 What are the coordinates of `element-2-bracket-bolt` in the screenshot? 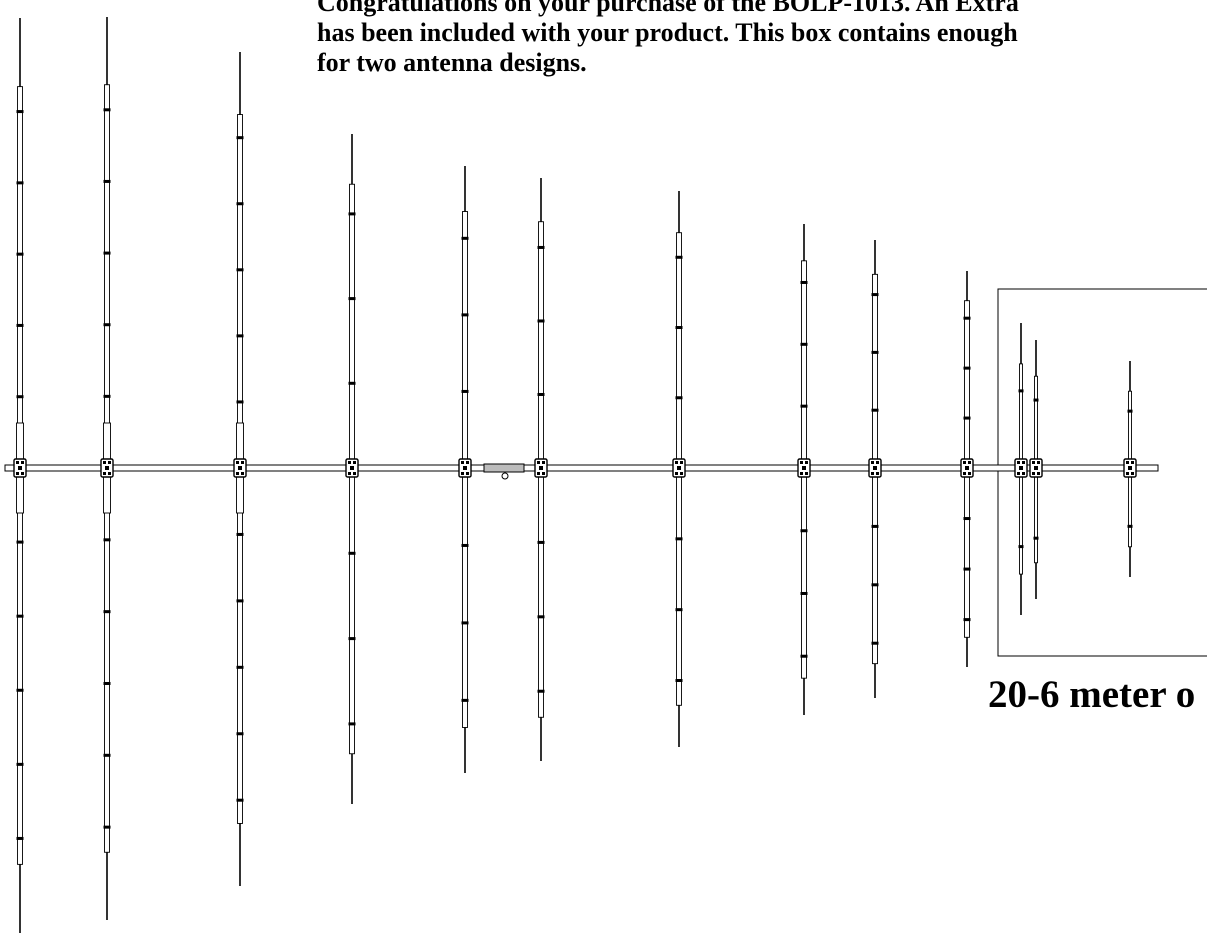 It's located at (109, 473).